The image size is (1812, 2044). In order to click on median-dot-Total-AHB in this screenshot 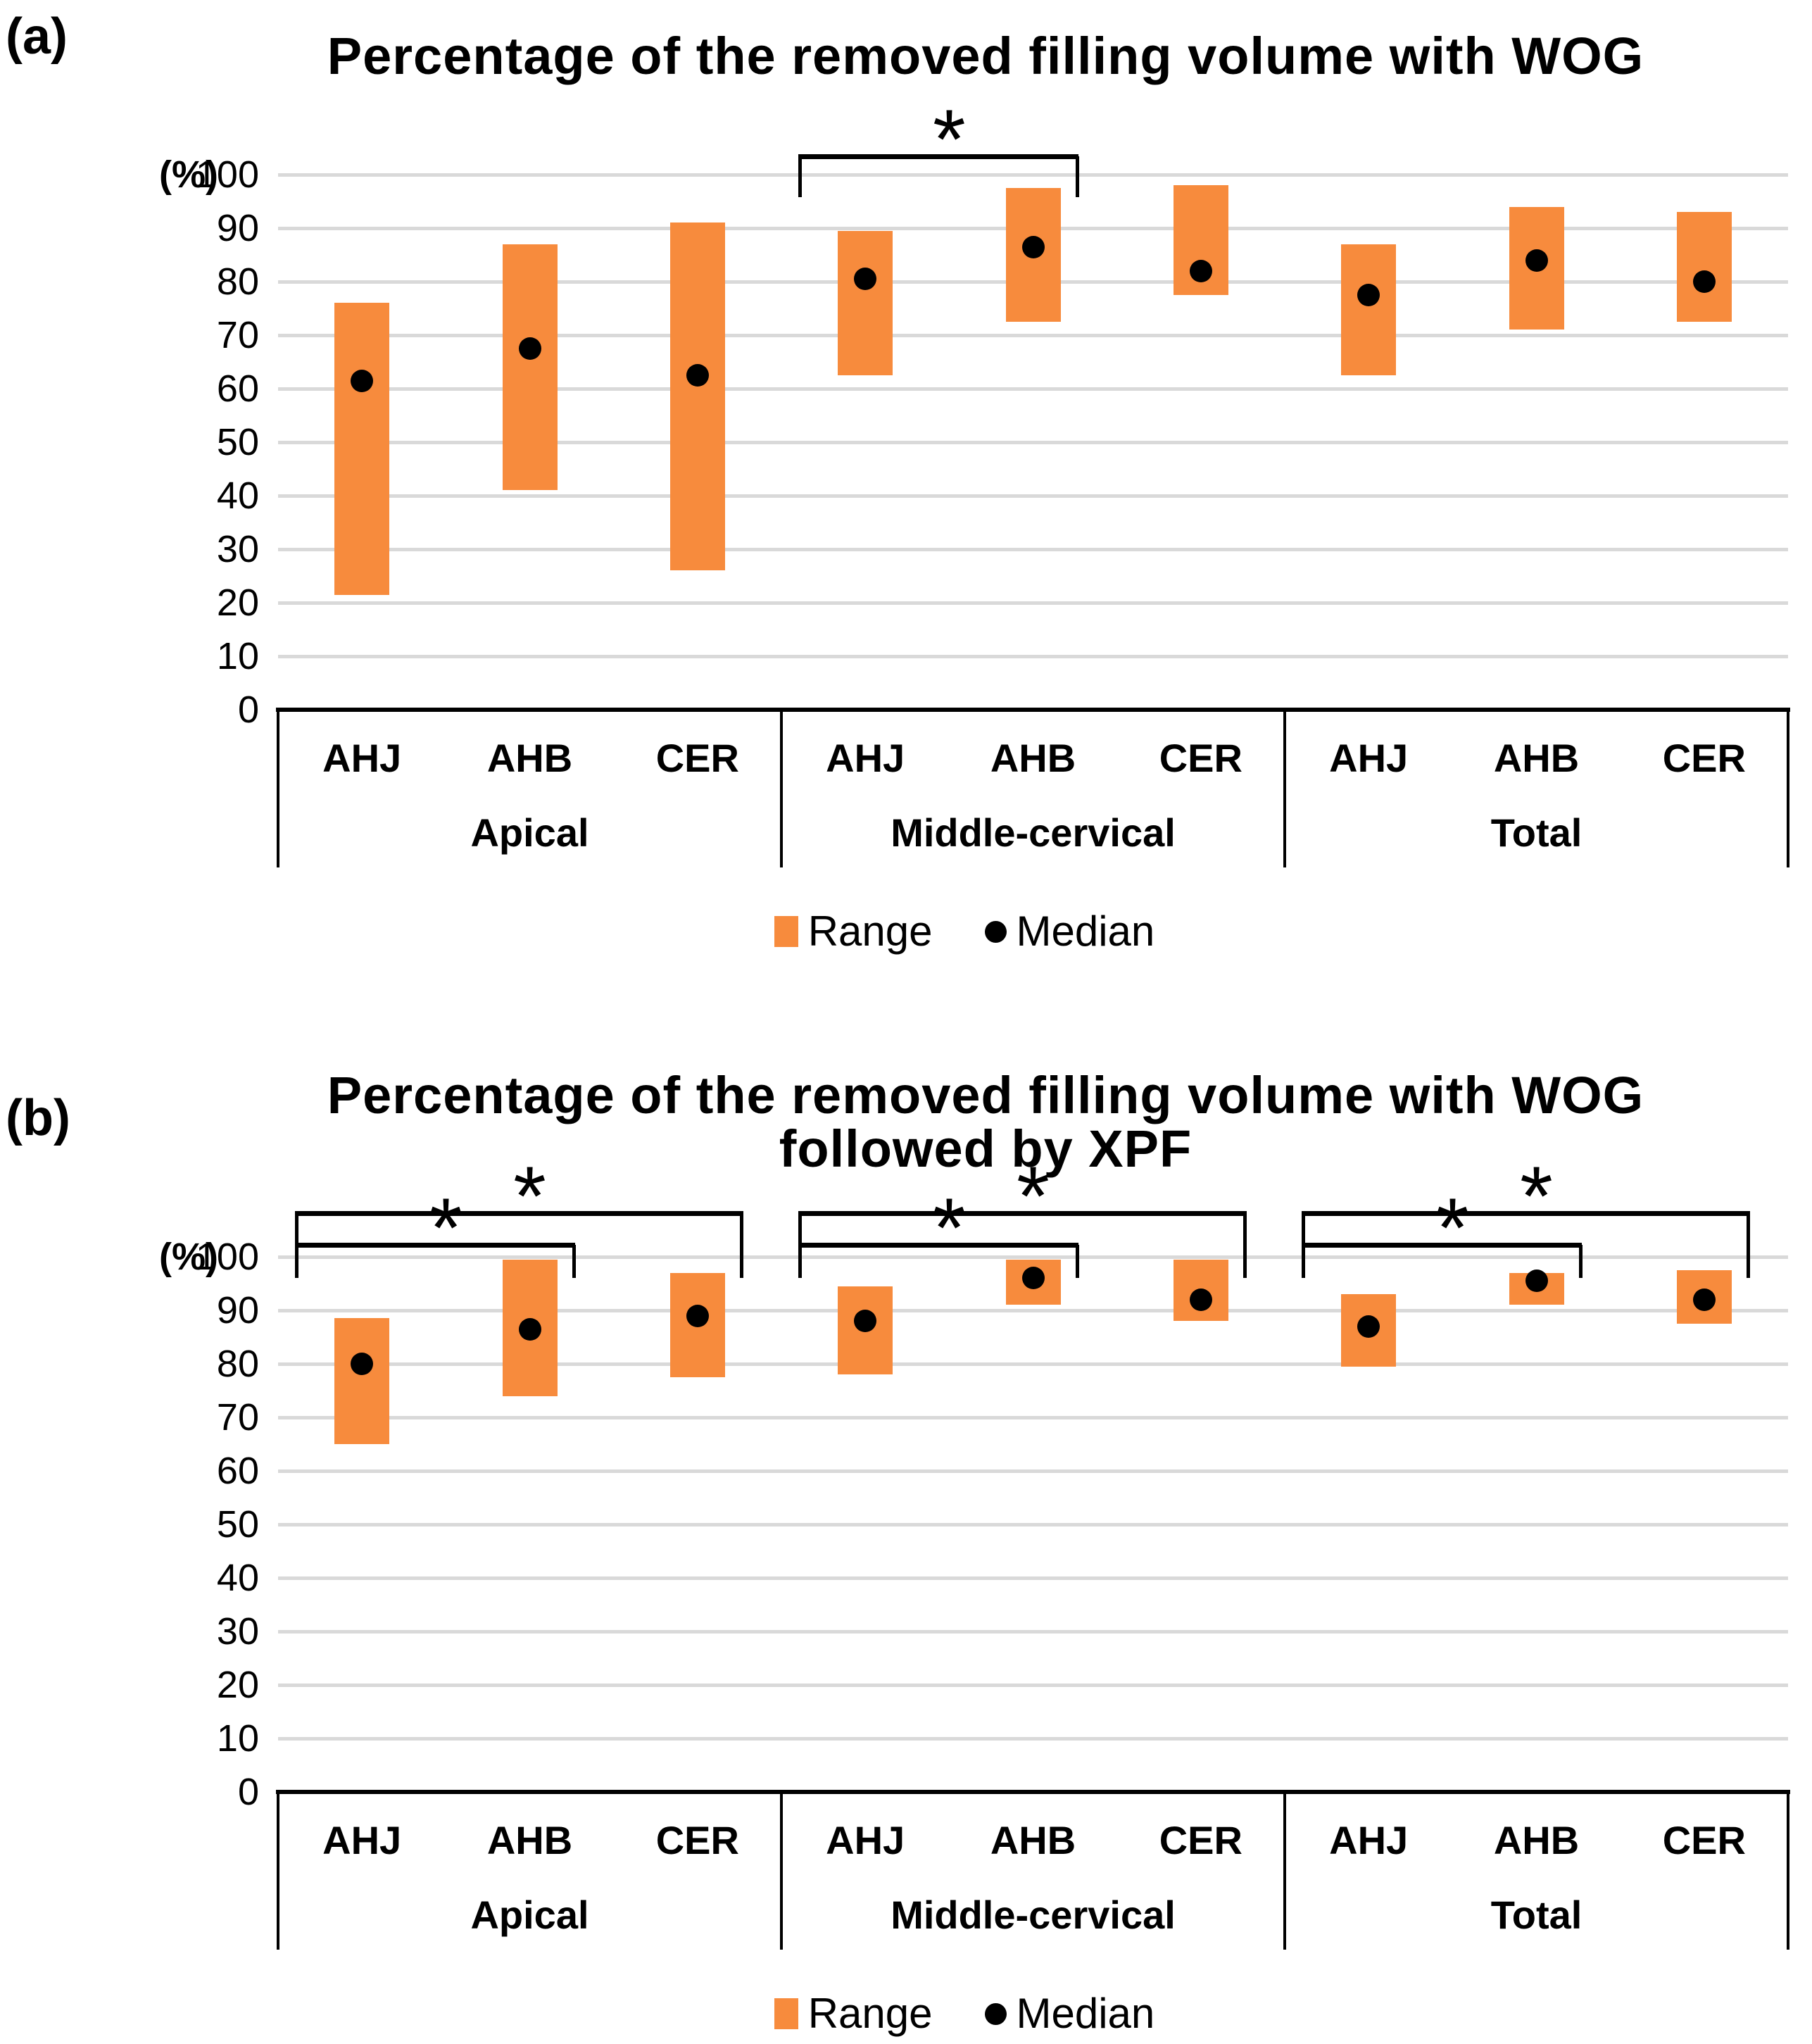, I will do `click(1536, 260)`.